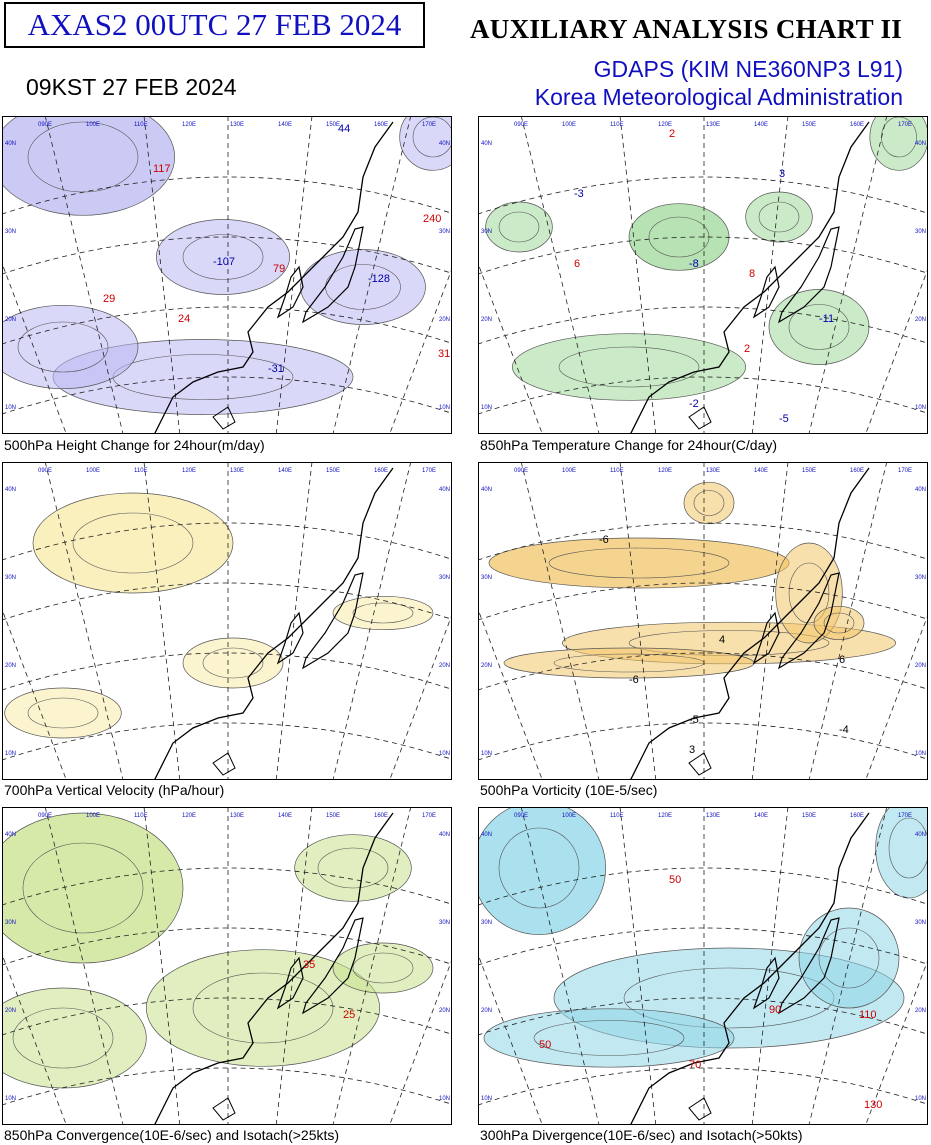  Describe the element at coordinates (134, 445) in the screenshot. I see `panel-caption-1: 500hPa Height Change for 24hour(m/day)` at that location.